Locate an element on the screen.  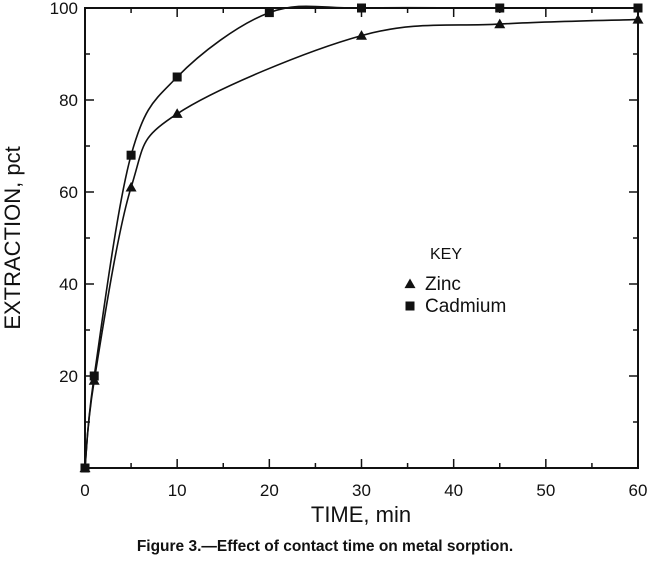
y-tick-label: 60 is located at coordinates (68, 192).